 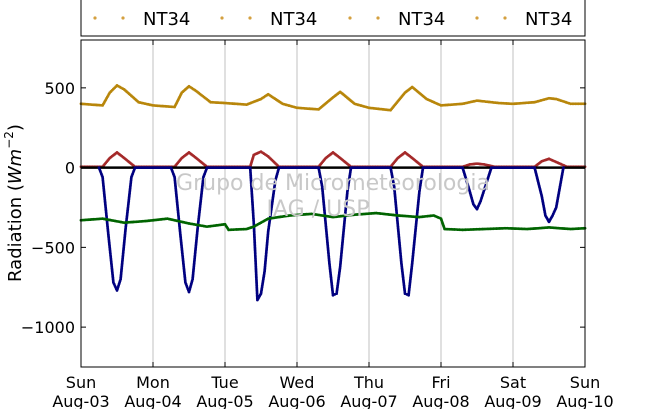 What do you see at coordinates (152, 400) in the screenshot?
I see `x-tick-date-label: Aug-04` at bounding box center [152, 400].